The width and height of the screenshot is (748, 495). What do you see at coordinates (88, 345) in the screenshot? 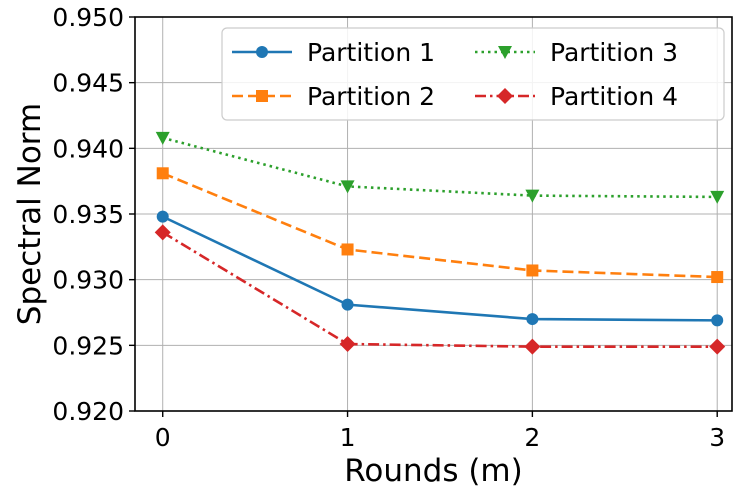
I see `y-tick-label: 0.925` at bounding box center [88, 345].